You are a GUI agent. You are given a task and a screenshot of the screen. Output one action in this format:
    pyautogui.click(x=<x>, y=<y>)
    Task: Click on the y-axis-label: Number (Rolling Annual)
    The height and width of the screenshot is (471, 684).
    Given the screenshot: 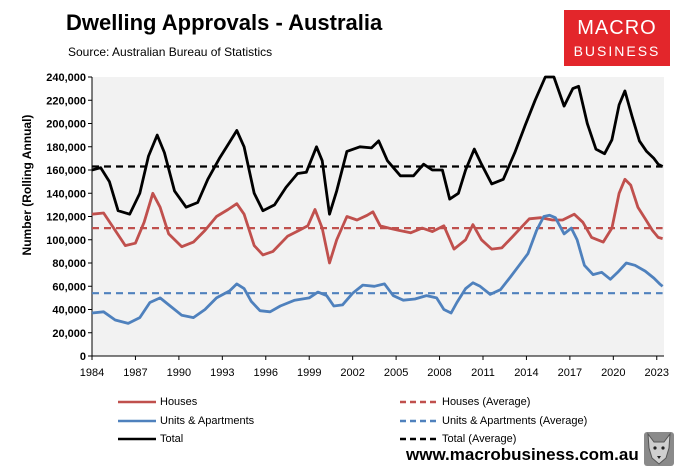 What is the action you would take?
    pyautogui.click(x=27, y=185)
    